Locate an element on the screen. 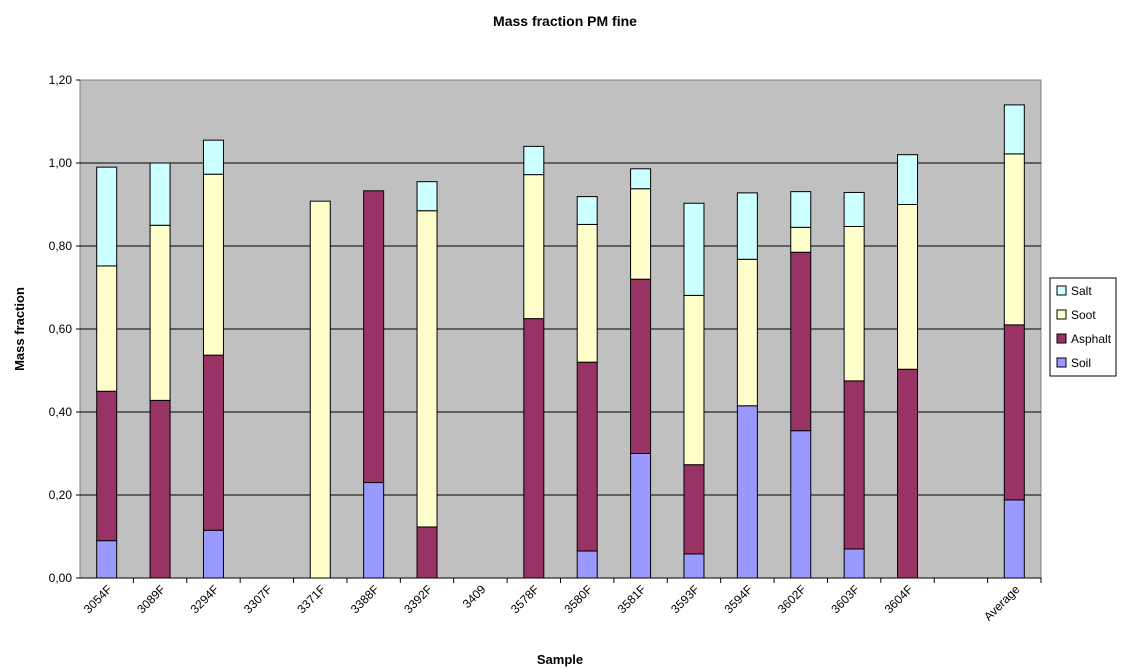 The height and width of the screenshot is (669, 1122). y-tick-label: 0,80 is located at coordinates (61, 246).